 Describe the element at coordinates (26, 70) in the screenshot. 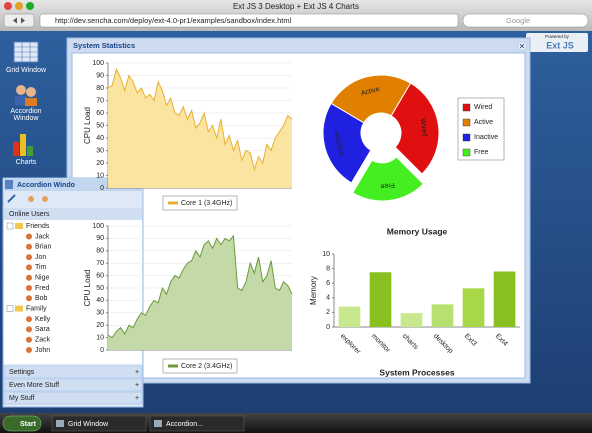

I see `icon-label: Grid Window` at that location.